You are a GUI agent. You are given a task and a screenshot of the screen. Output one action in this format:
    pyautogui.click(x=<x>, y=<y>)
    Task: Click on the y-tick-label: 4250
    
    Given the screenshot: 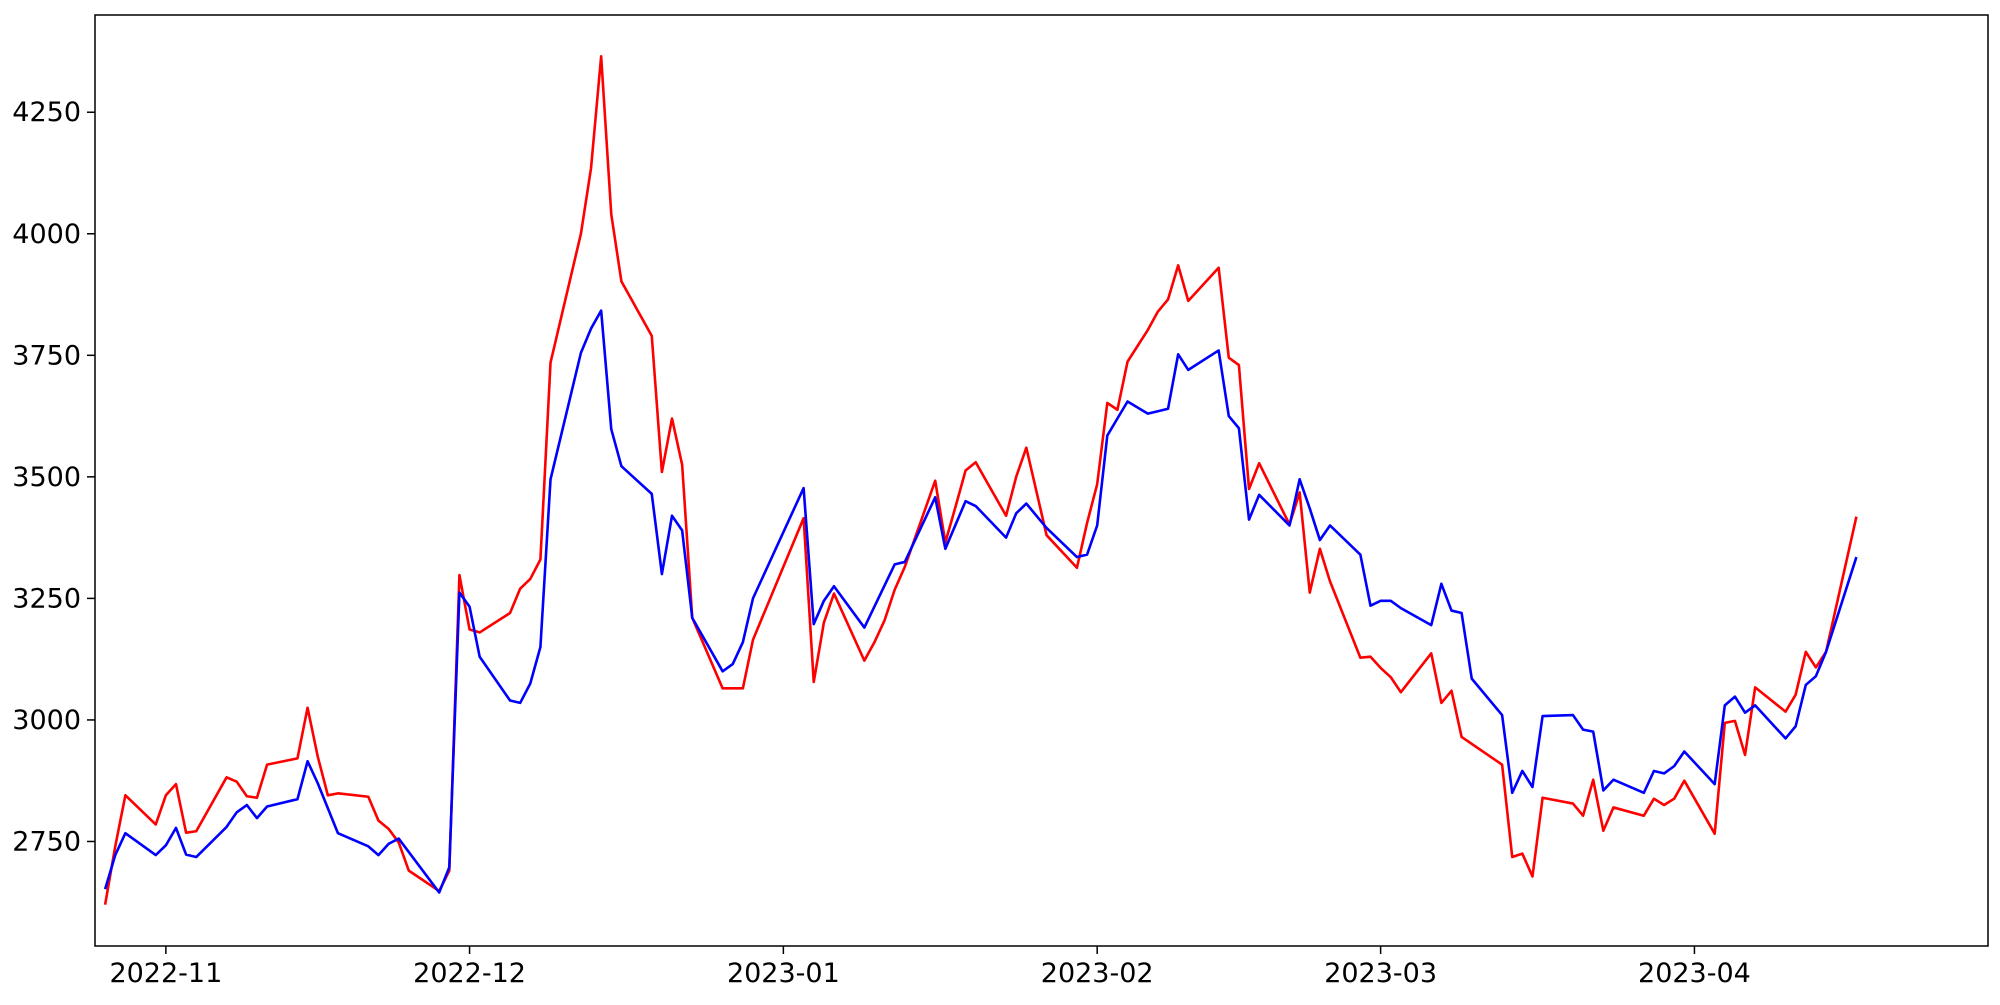 What is the action you would take?
    pyautogui.click(x=46, y=112)
    